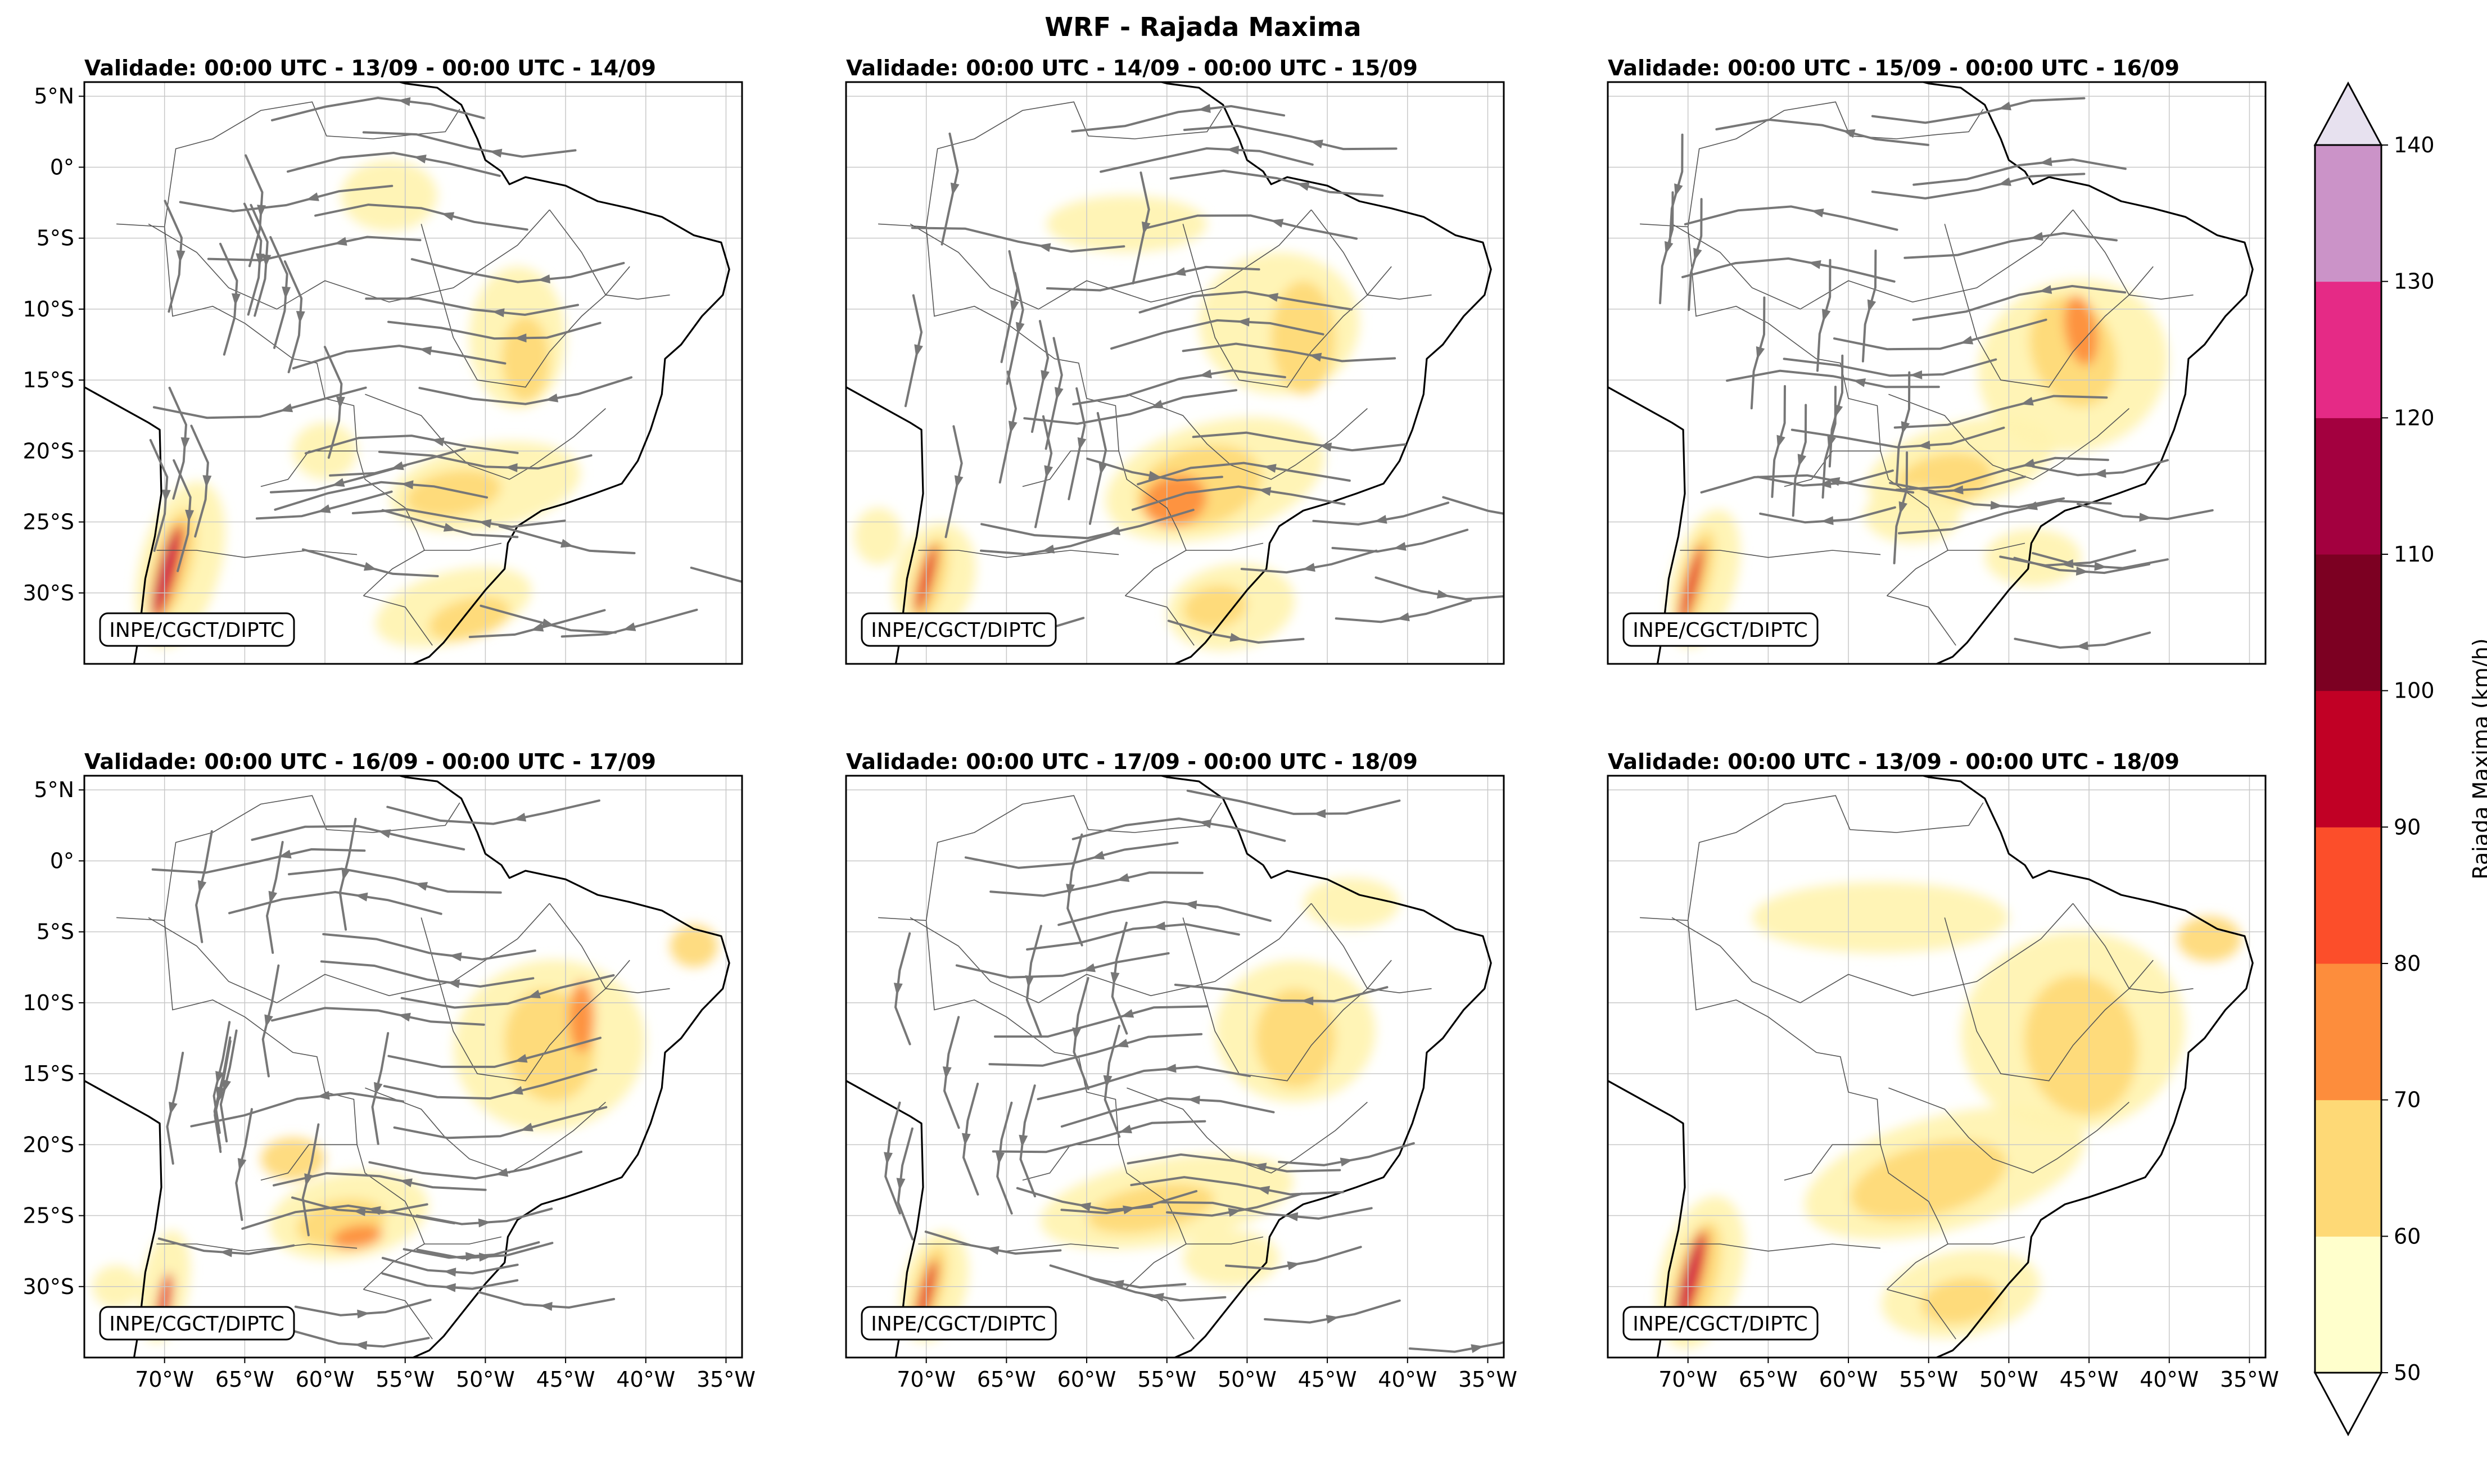  What do you see at coordinates (54, 96) in the screenshot?
I see `lat-tick-label: 5°N` at bounding box center [54, 96].